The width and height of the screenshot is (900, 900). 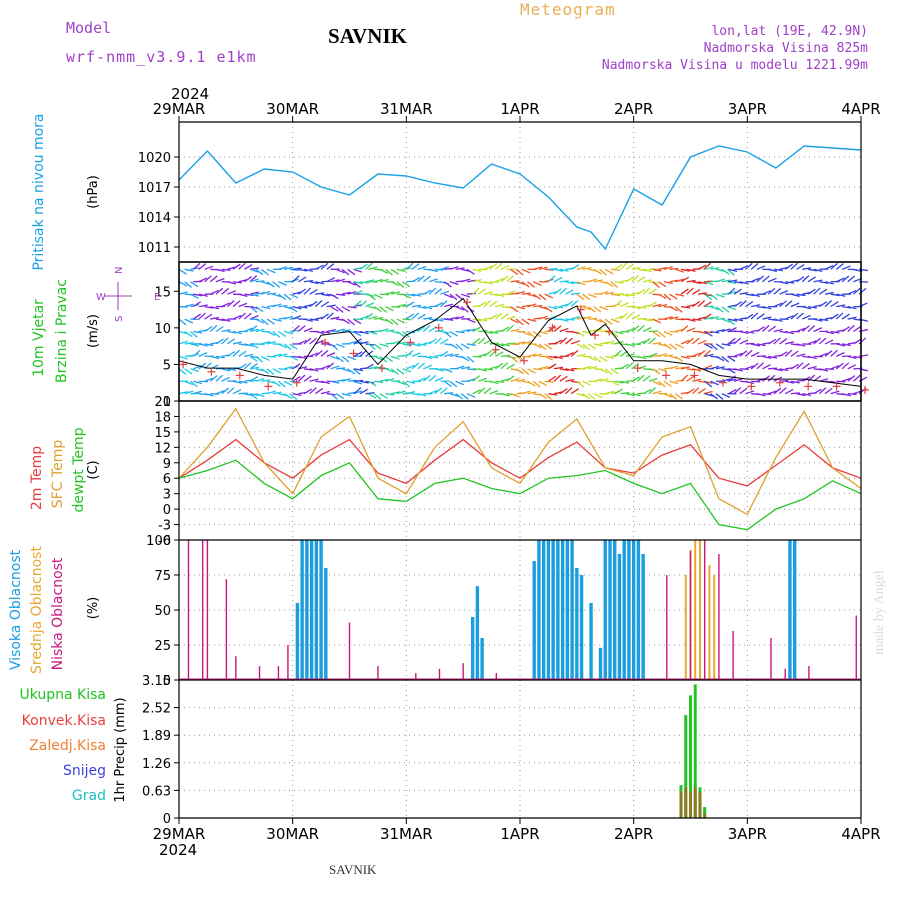 I want to click on pressure-ytick-label-1: 1014, so click(x=154, y=218).